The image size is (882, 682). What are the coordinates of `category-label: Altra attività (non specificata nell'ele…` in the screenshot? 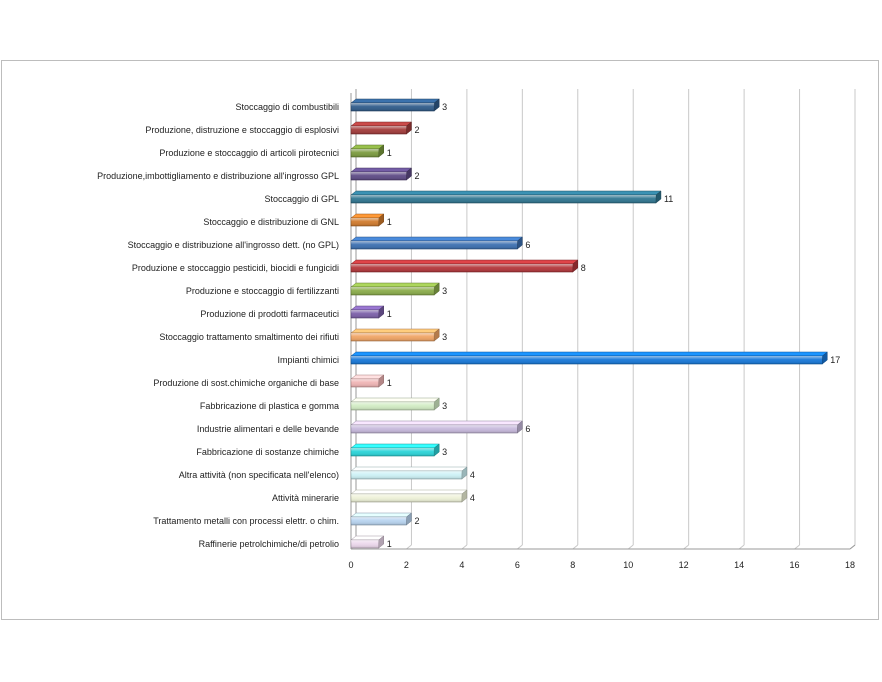 It's located at (259, 475).